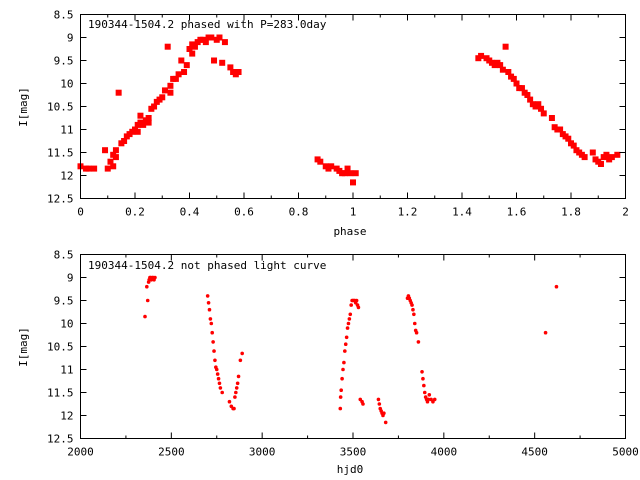 This screenshot has height=480, width=640. What do you see at coordinates (171, 452) in the screenshot?
I see `x-tick-label: 2500` at bounding box center [171, 452].